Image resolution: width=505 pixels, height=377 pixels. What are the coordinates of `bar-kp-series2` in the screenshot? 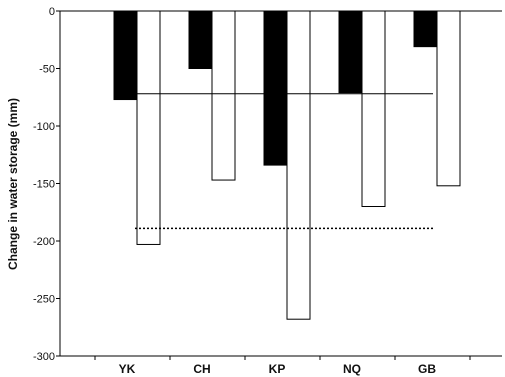 It's located at (298, 165).